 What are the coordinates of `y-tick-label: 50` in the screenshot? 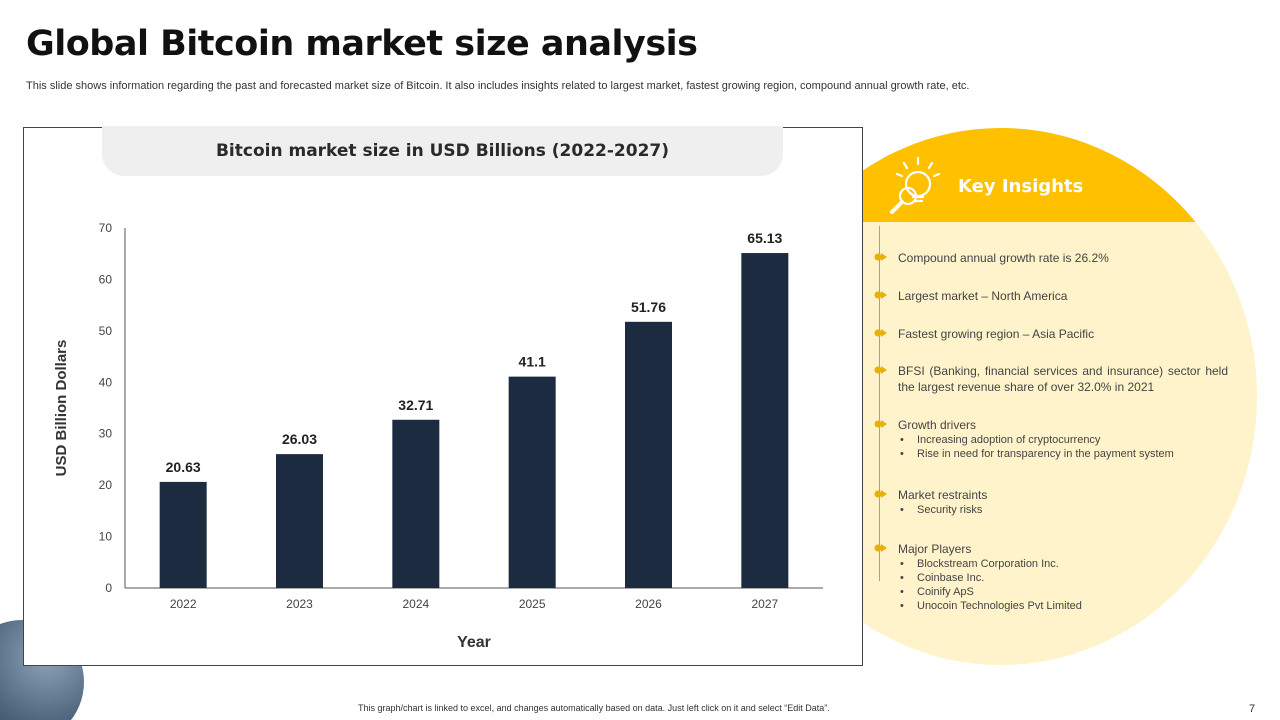 It's located at (106, 331).